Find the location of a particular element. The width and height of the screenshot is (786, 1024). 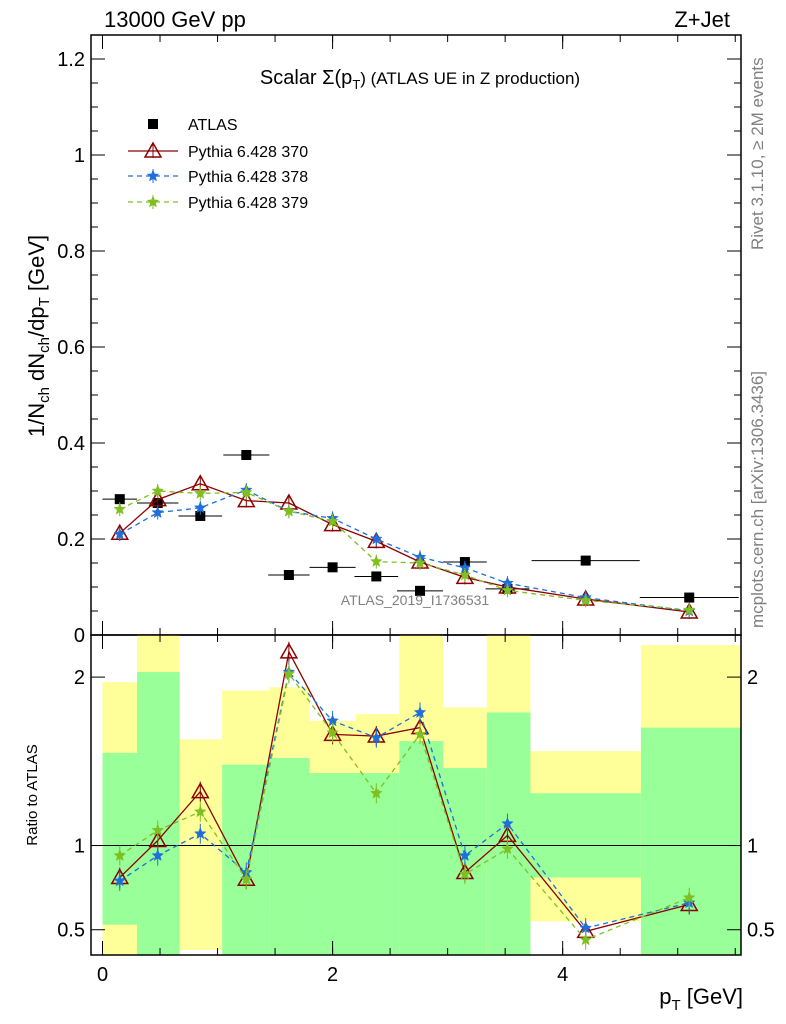

x-tick-label: 2 is located at coordinates (332, 975).